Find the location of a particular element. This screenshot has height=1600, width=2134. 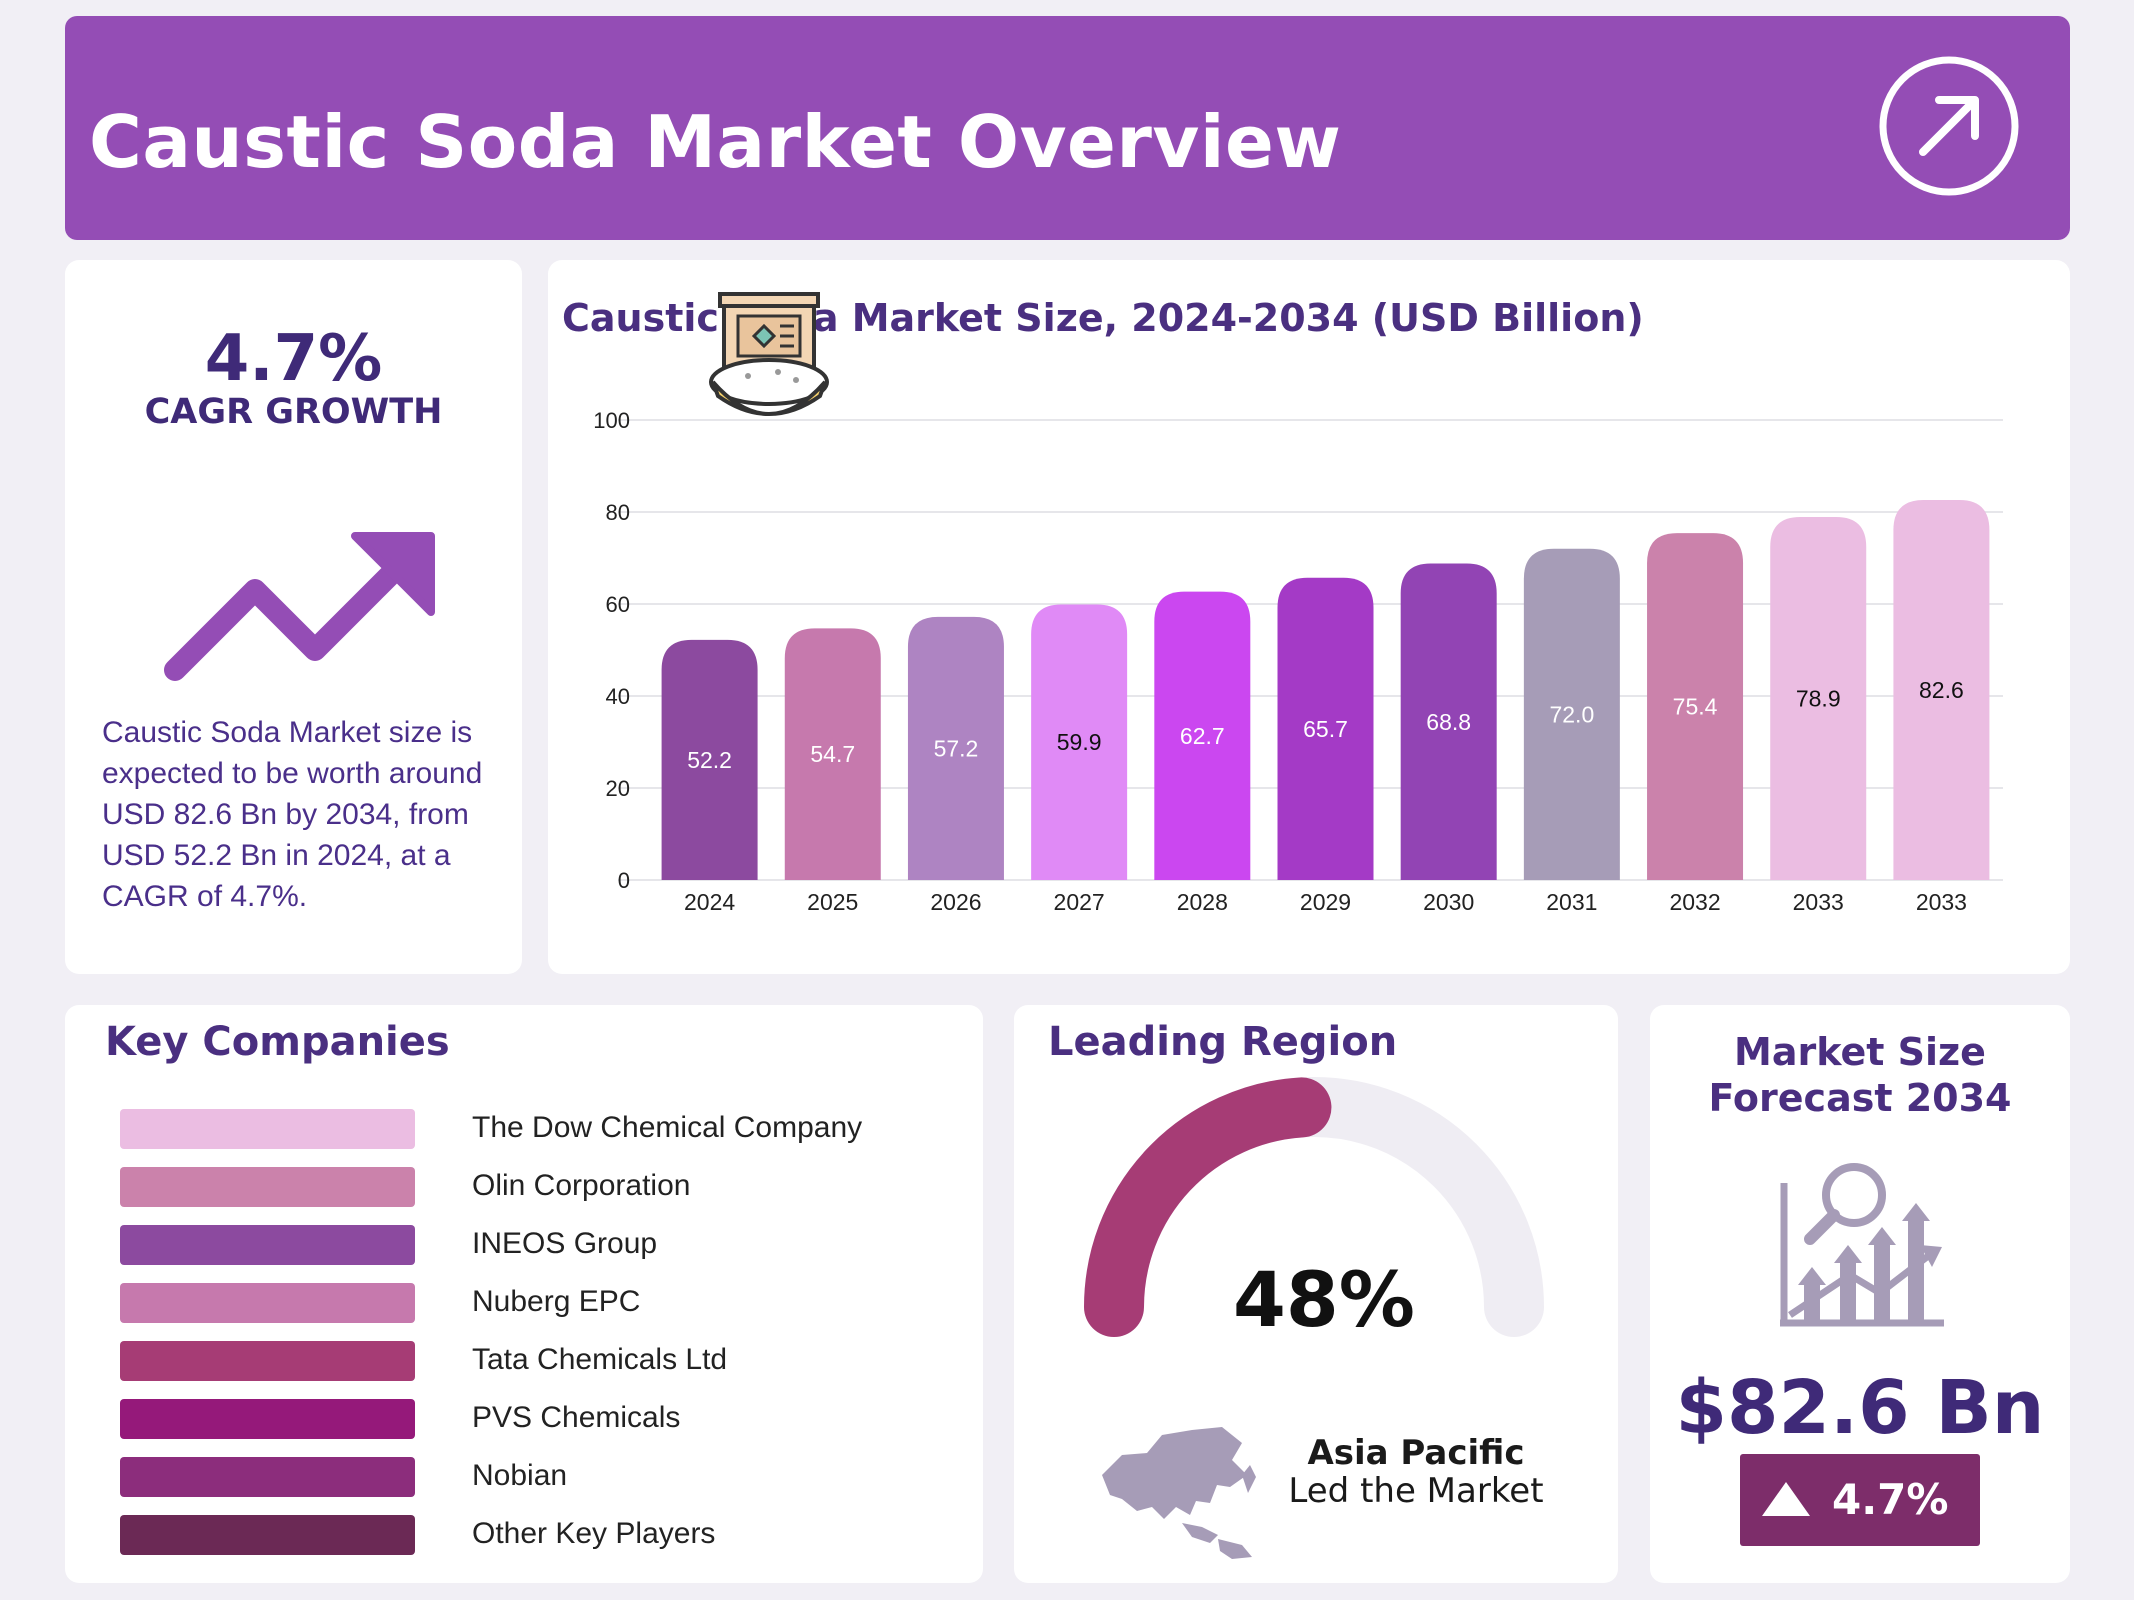

company-row: INEOS Group is located at coordinates (540, 1245).